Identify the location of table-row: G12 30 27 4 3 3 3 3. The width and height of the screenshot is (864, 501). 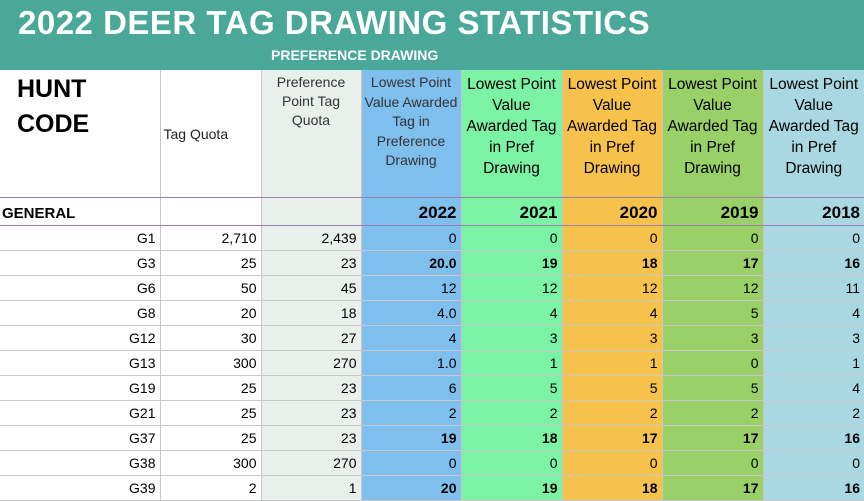
(432, 338).